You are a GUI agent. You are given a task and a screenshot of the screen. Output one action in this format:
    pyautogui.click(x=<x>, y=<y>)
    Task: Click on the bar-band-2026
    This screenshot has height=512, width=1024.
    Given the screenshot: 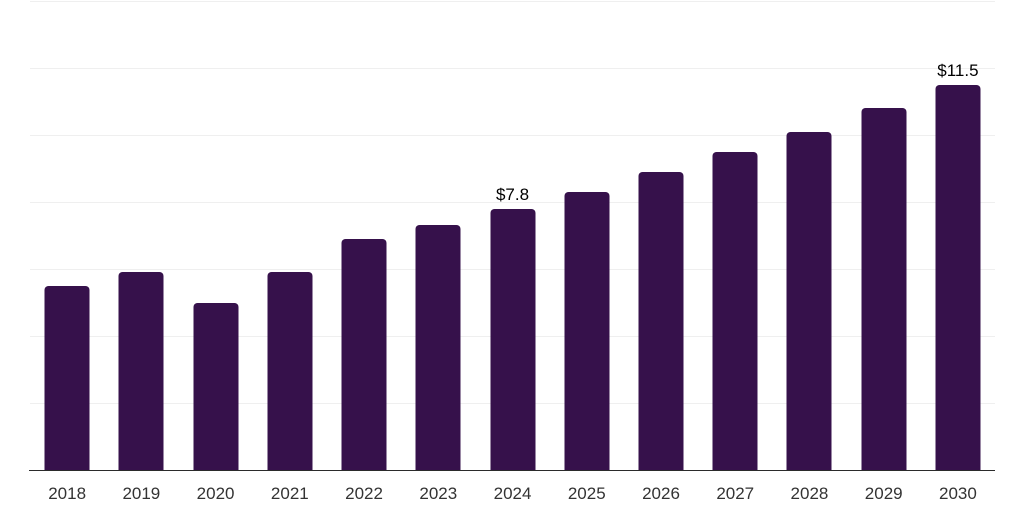 What is the action you would take?
    pyautogui.click(x=661, y=235)
    